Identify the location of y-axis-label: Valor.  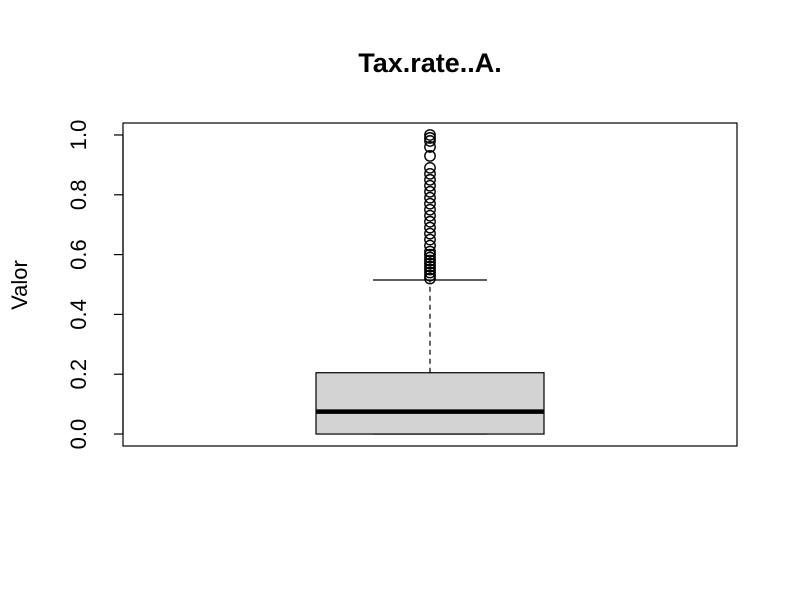
(19, 285).